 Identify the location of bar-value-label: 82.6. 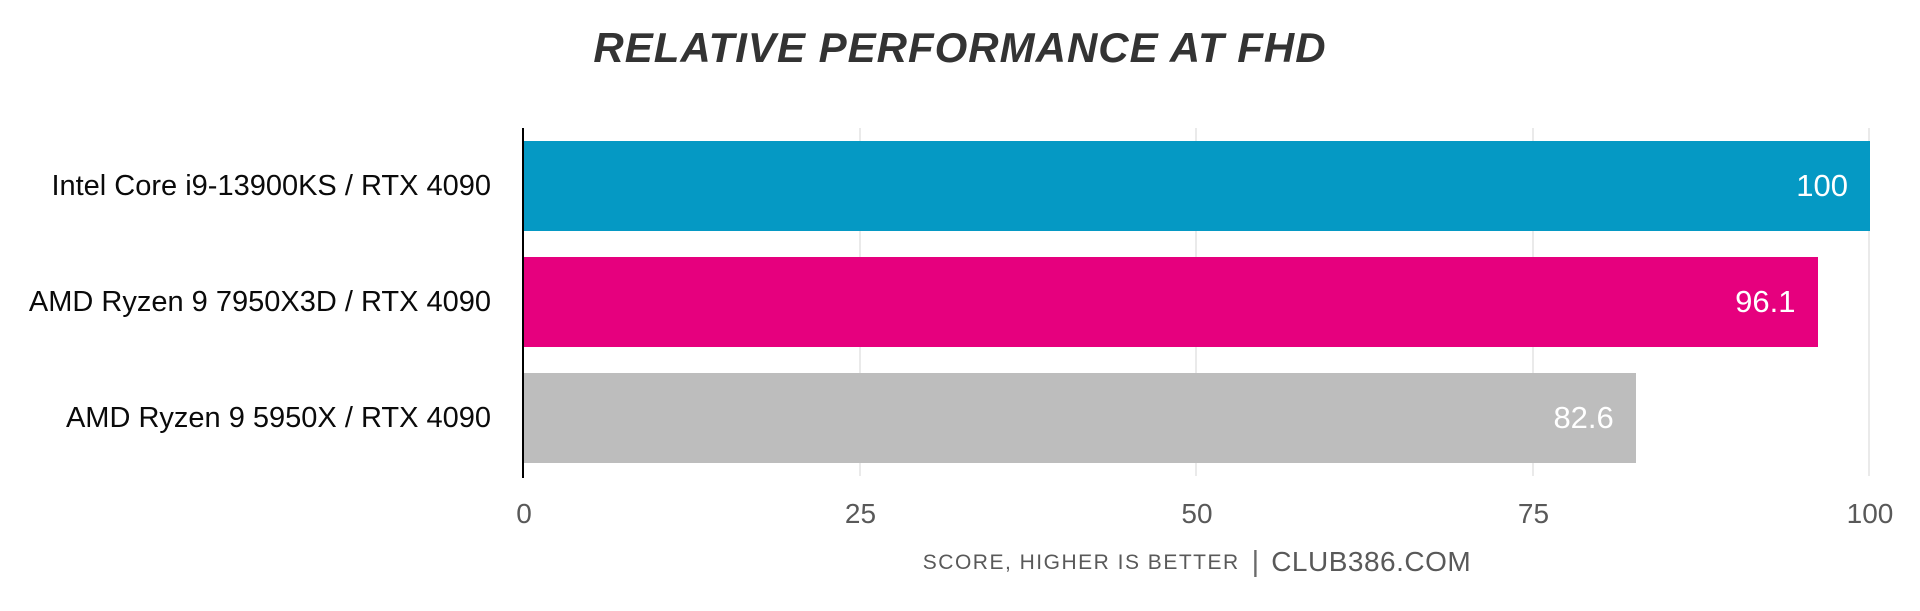
(1583, 417).